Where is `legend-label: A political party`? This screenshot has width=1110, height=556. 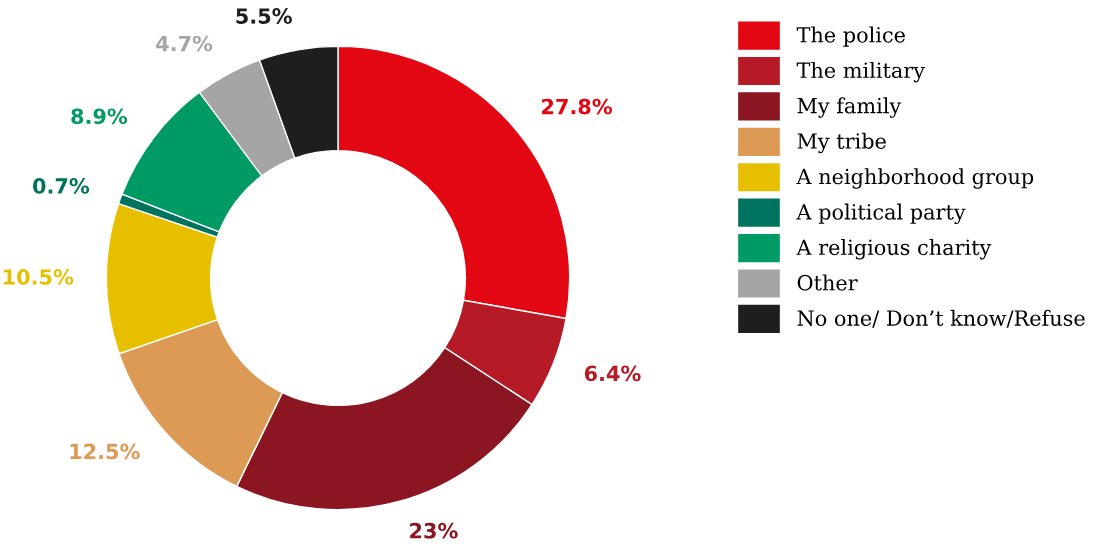
legend-label: A political party is located at coordinates (881, 214).